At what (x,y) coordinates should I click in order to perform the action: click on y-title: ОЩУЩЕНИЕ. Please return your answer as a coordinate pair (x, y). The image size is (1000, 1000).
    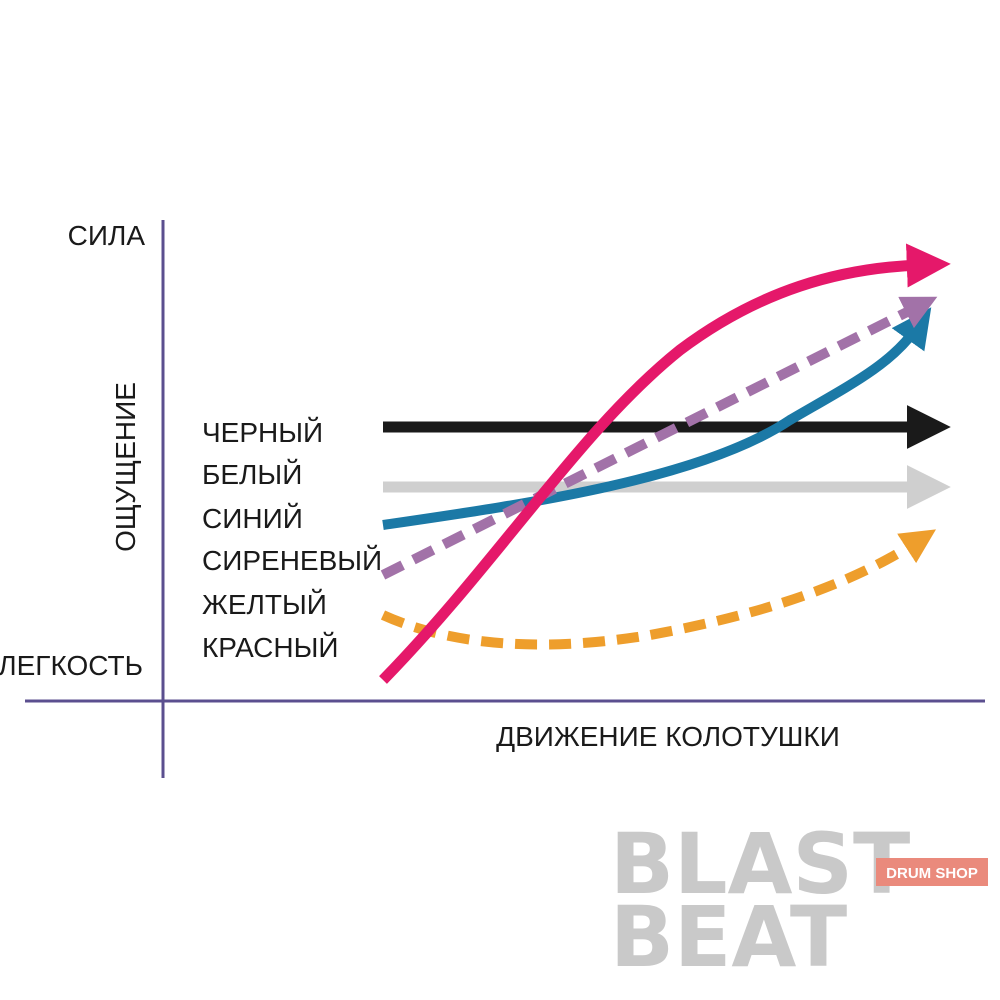
    Looking at the image, I should click on (125, 467).